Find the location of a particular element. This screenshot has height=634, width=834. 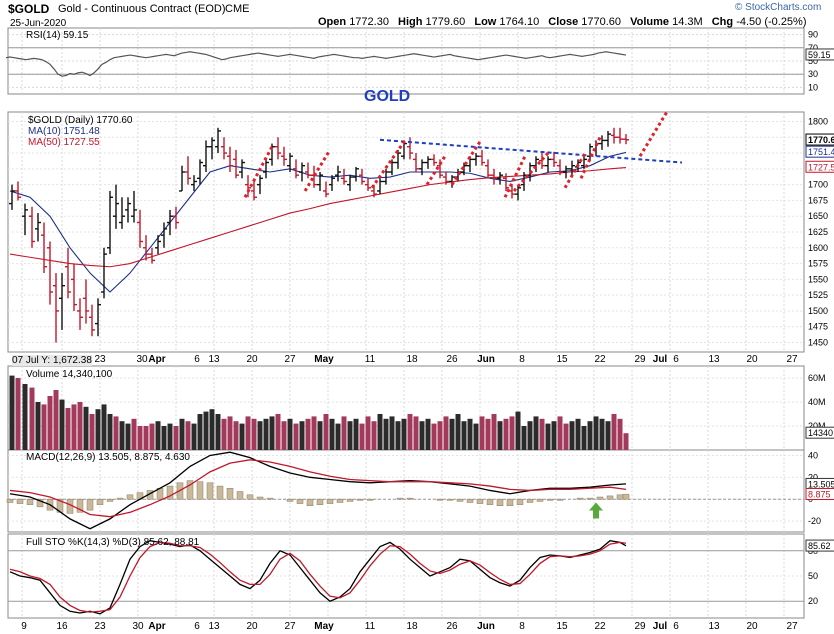

macd-label: MACD(12,26,9) 13.505, 8.875, 4.630 is located at coordinates (108, 457).